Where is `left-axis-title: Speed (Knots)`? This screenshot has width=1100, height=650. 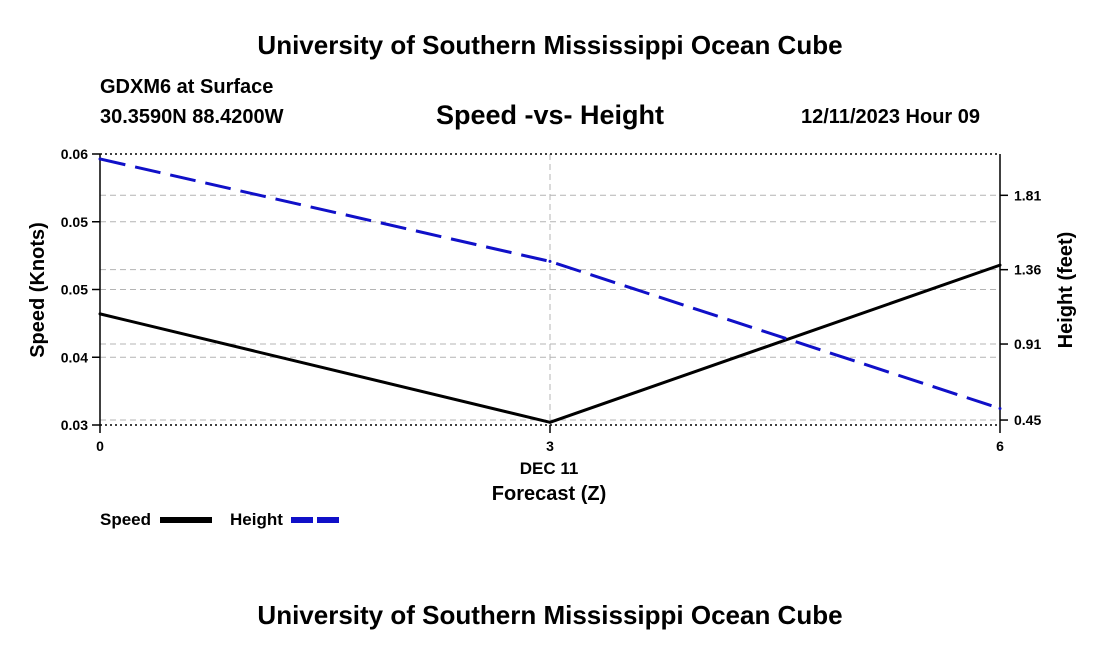 left-axis-title: Speed (Knots) is located at coordinates (38, 290).